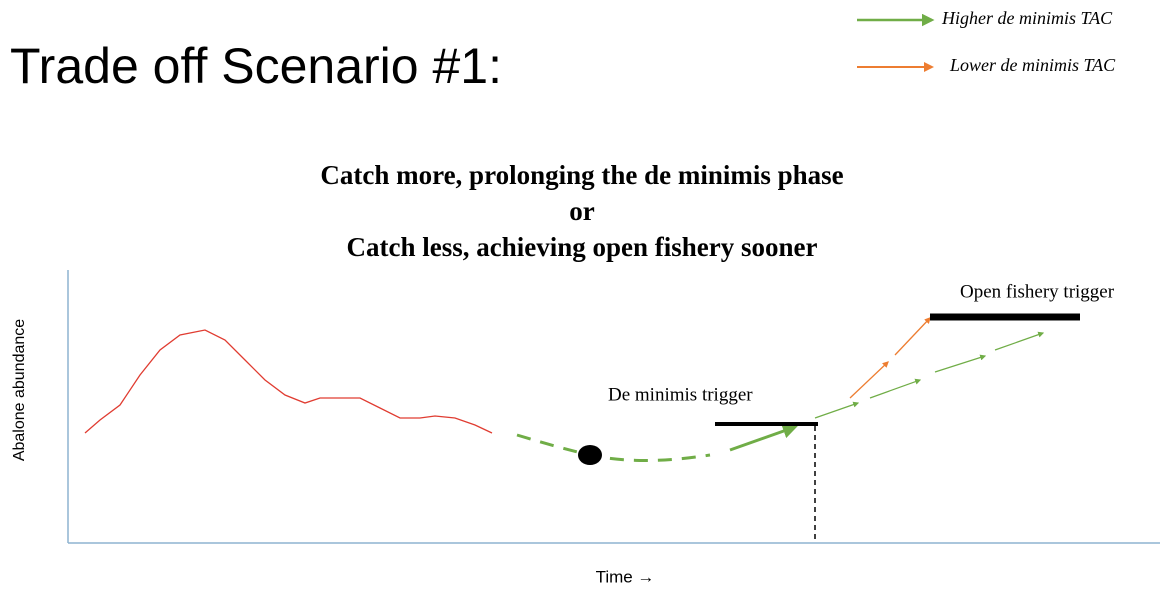  Describe the element at coordinates (256, 66) in the screenshot. I see `title: Trade off Scenario #1:` at that location.